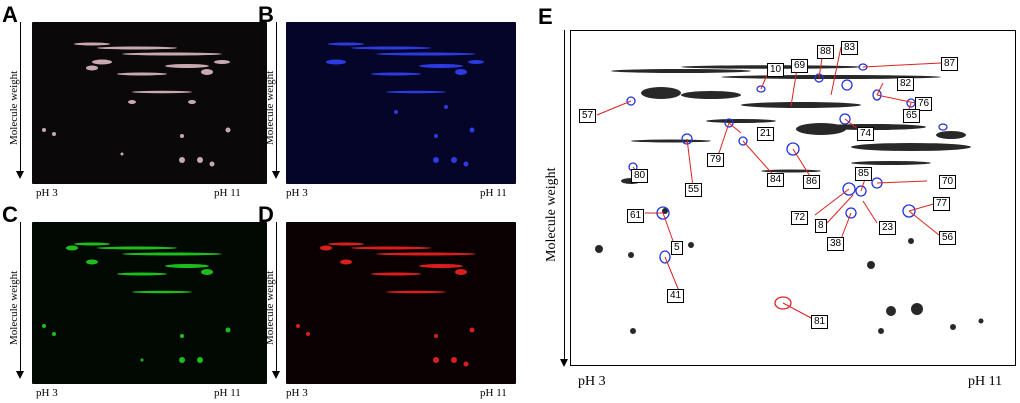 The image size is (1020, 403). I want to click on panel-letter-b: B, so click(266, 14).